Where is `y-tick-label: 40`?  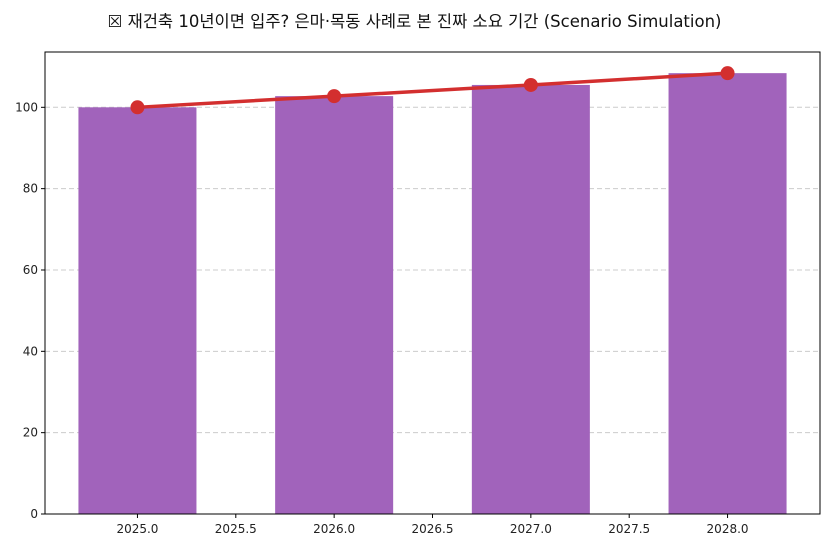 y-tick-label: 40 is located at coordinates (30, 351).